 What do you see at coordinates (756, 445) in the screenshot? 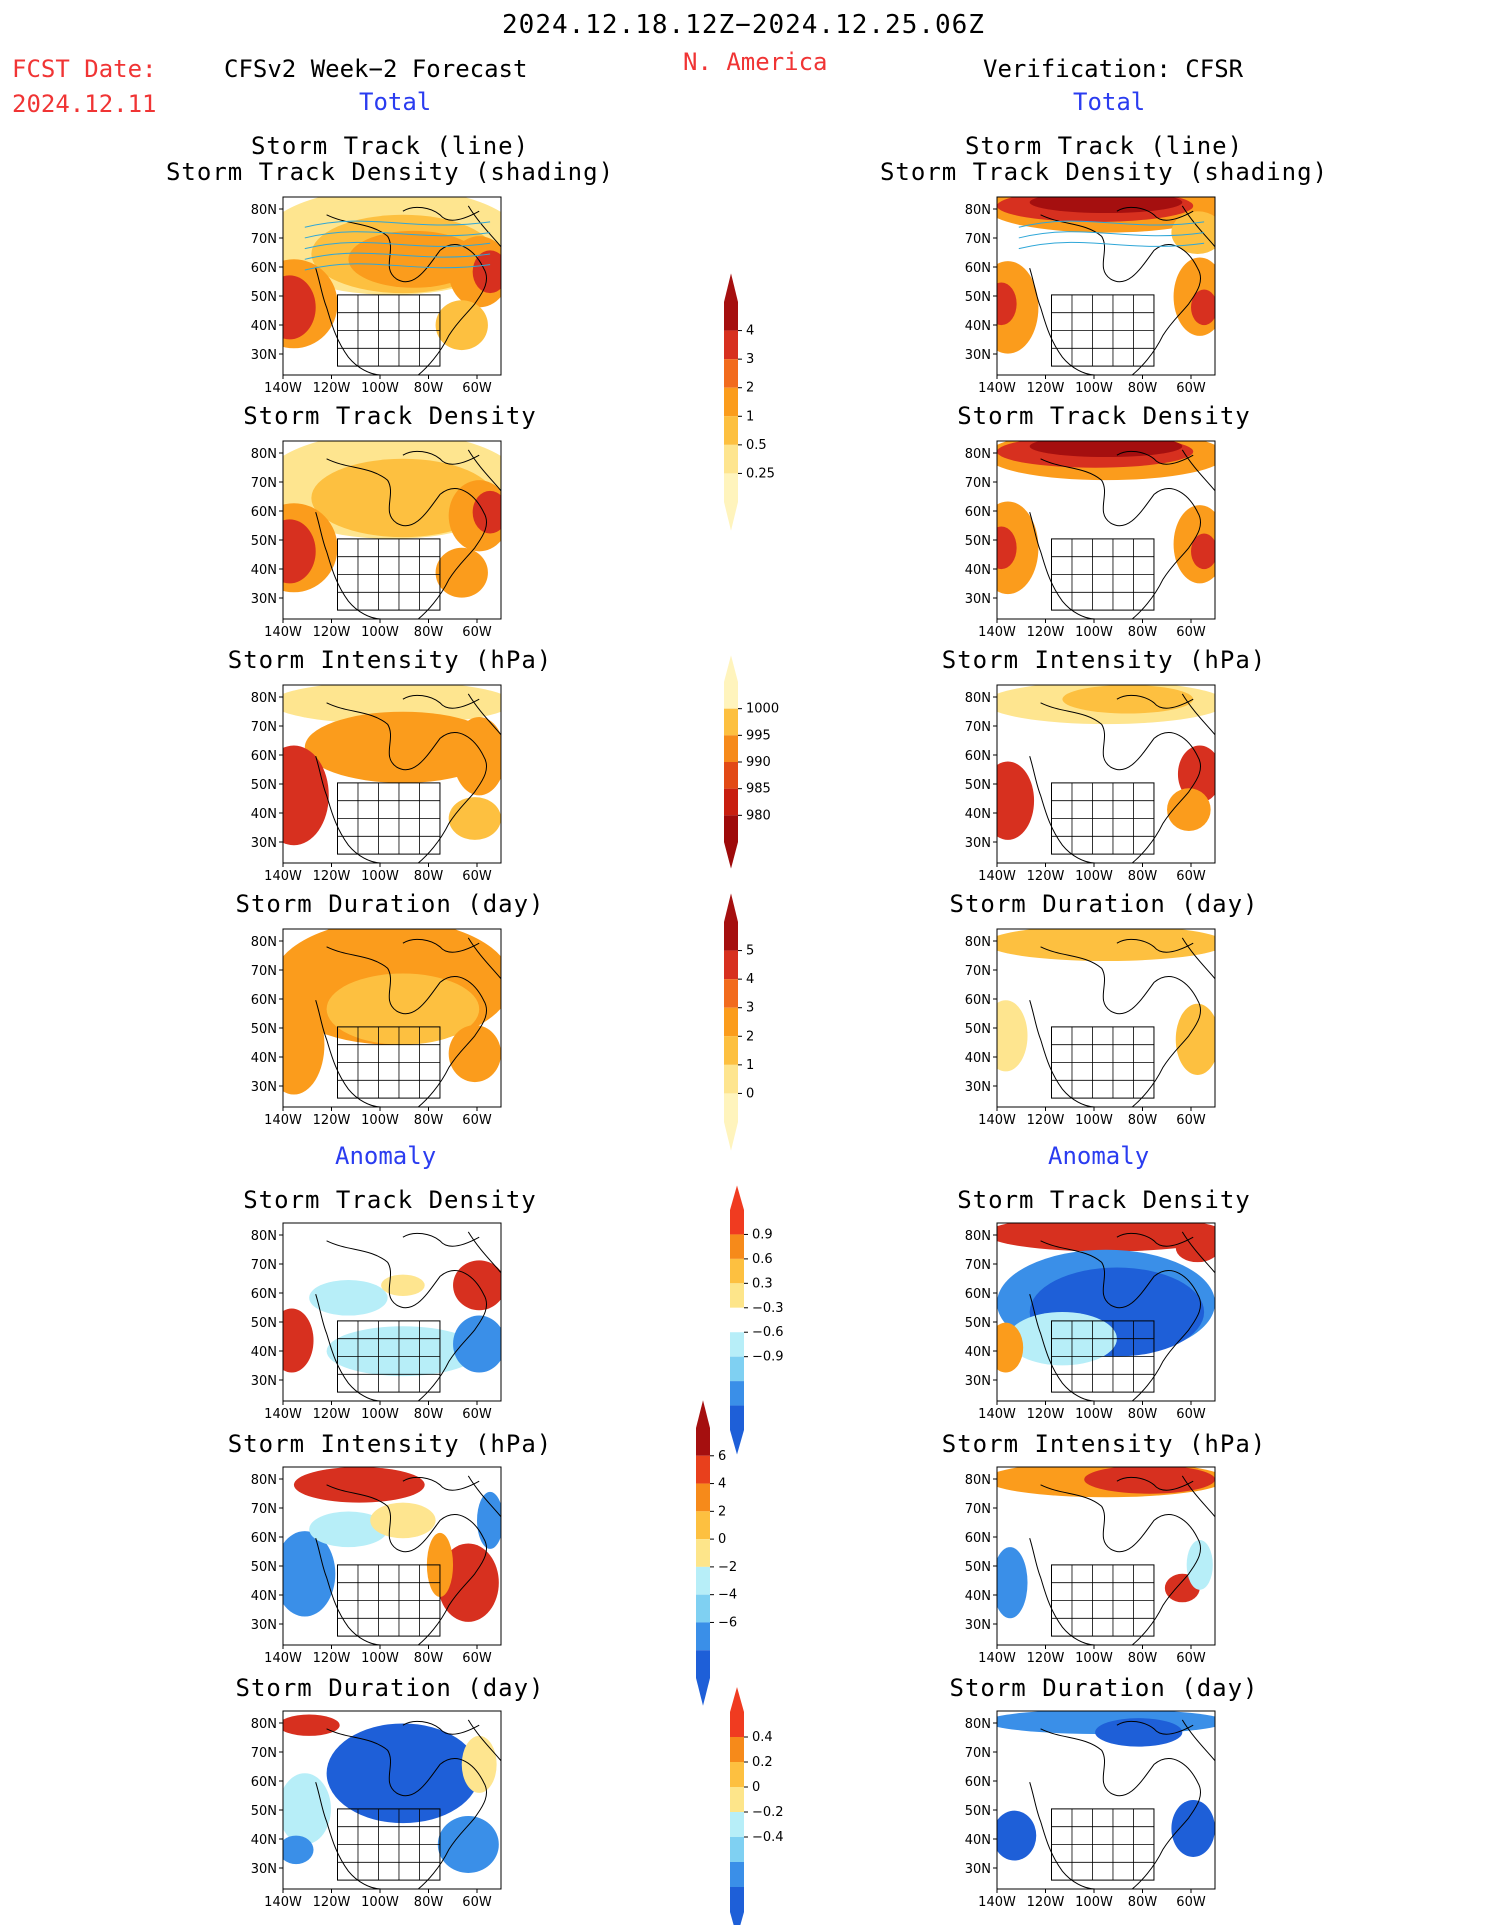
I see `colorbar-label: 0.5` at bounding box center [756, 445].